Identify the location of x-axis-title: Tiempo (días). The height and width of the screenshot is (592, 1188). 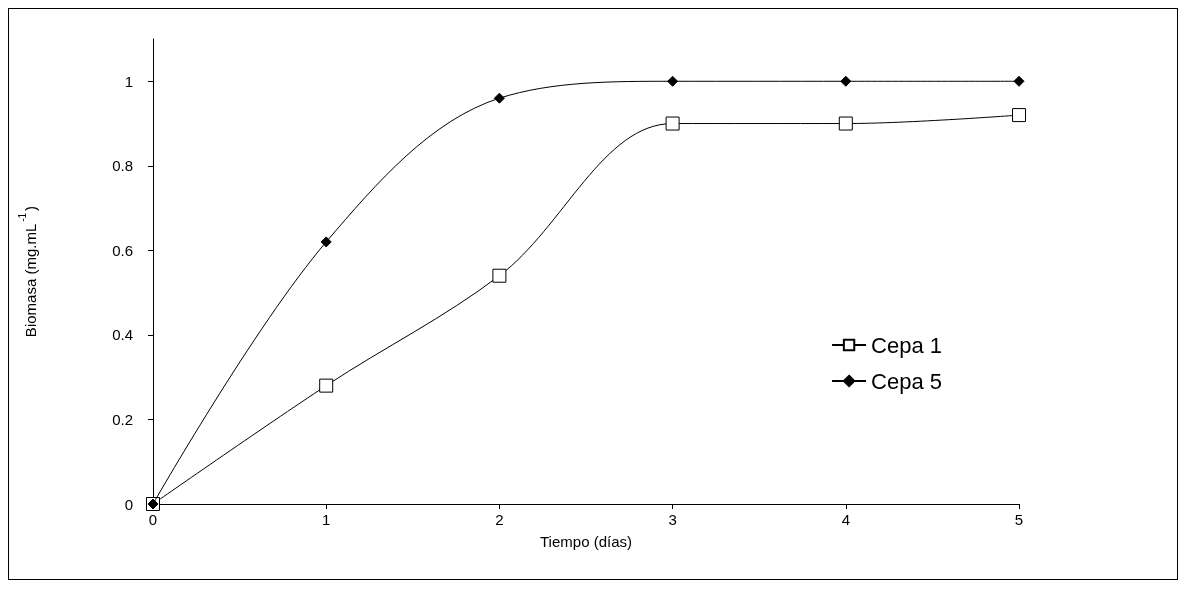
(586, 541).